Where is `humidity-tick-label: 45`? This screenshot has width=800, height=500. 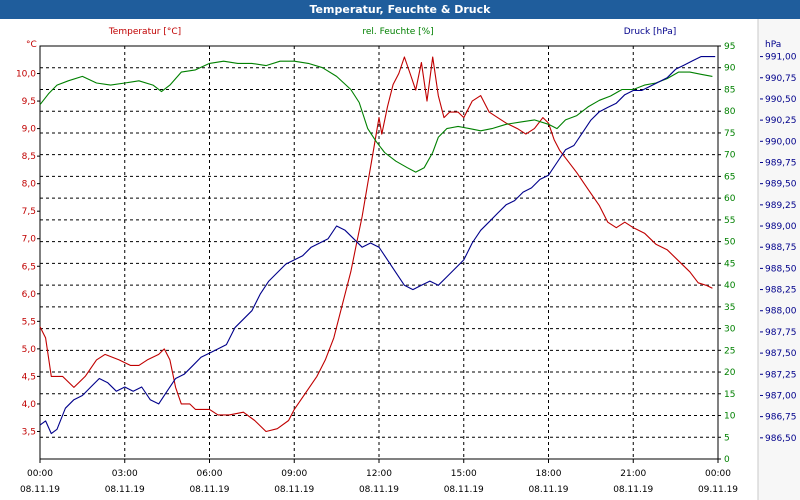 humidity-tick-label: 45 is located at coordinates (729, 264).